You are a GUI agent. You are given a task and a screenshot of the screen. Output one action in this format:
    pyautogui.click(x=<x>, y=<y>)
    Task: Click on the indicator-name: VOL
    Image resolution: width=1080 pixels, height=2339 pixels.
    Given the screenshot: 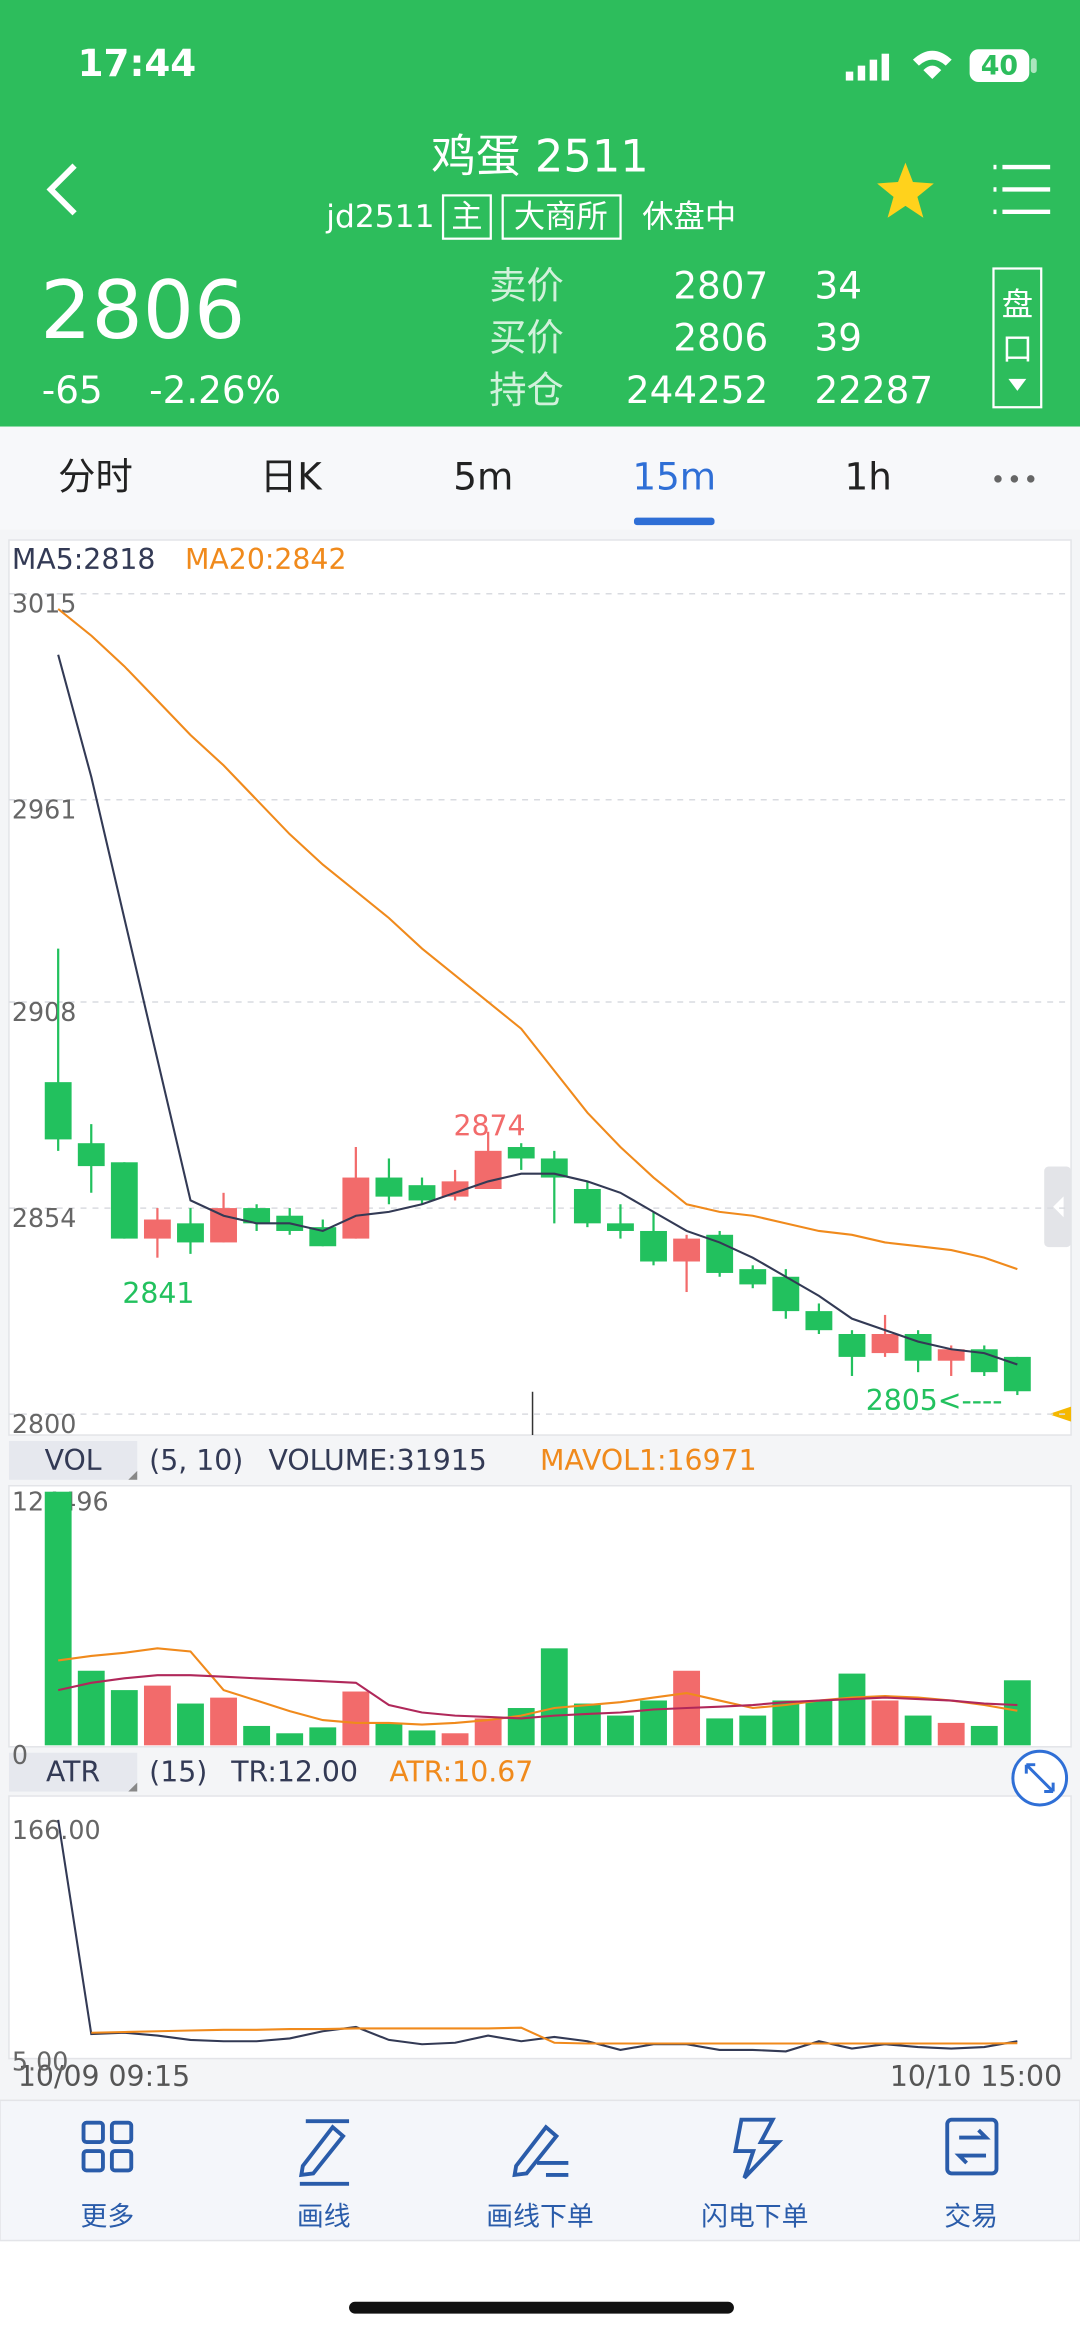 What is the action you would take?
    pyautogui.click(x=73, y=1460)
    